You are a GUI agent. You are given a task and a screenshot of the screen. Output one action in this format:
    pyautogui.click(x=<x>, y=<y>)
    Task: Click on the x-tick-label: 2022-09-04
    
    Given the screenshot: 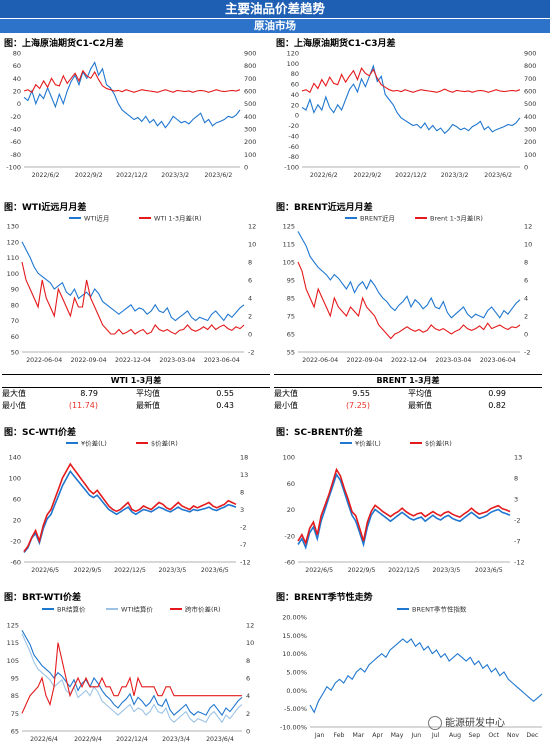 What is the action you would take?
    pyautogui.click(x=365, y=360)
    